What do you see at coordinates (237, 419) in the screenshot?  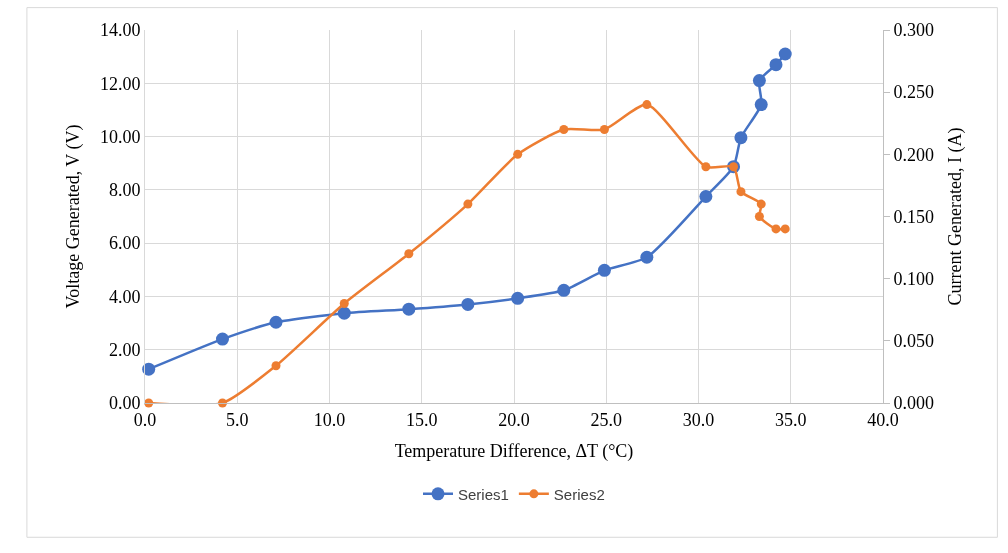 I see `x-tick-label: 5.0` at bounding box center [237, 419].